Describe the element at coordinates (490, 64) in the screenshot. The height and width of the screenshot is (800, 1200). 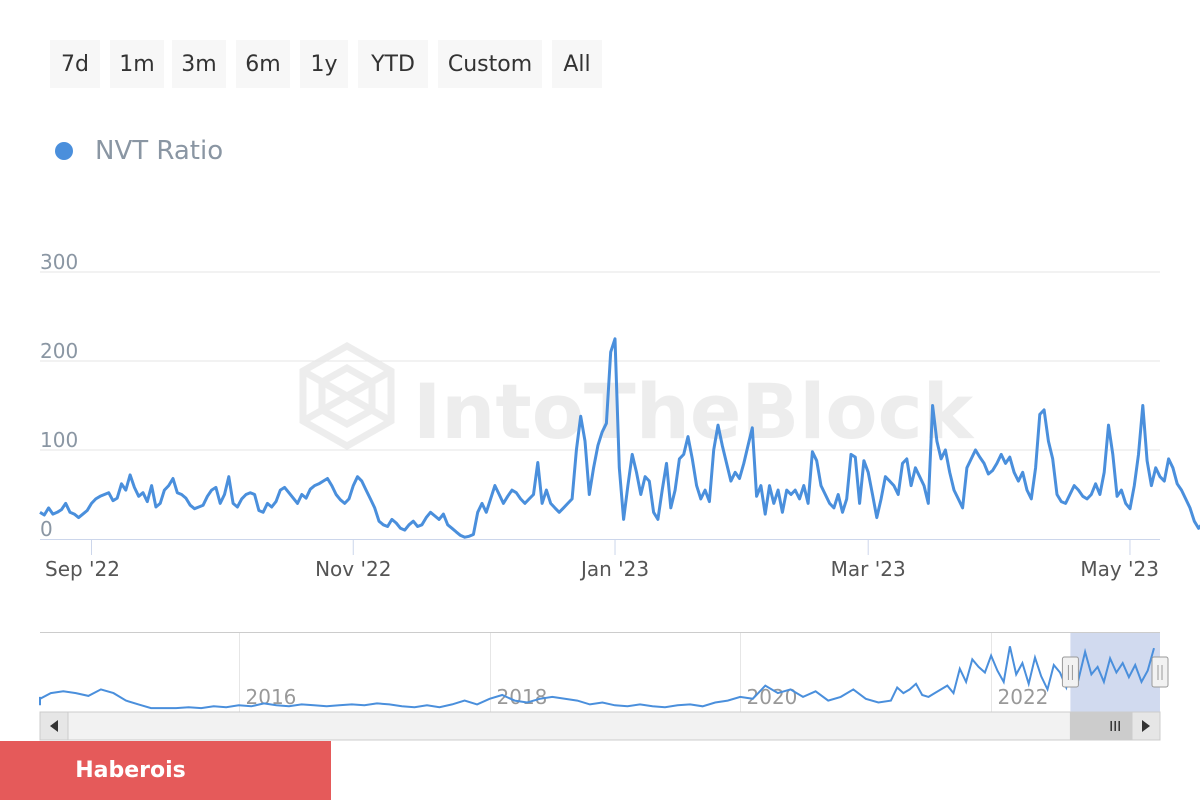
I see `range-custom-button: Custom` at that location.